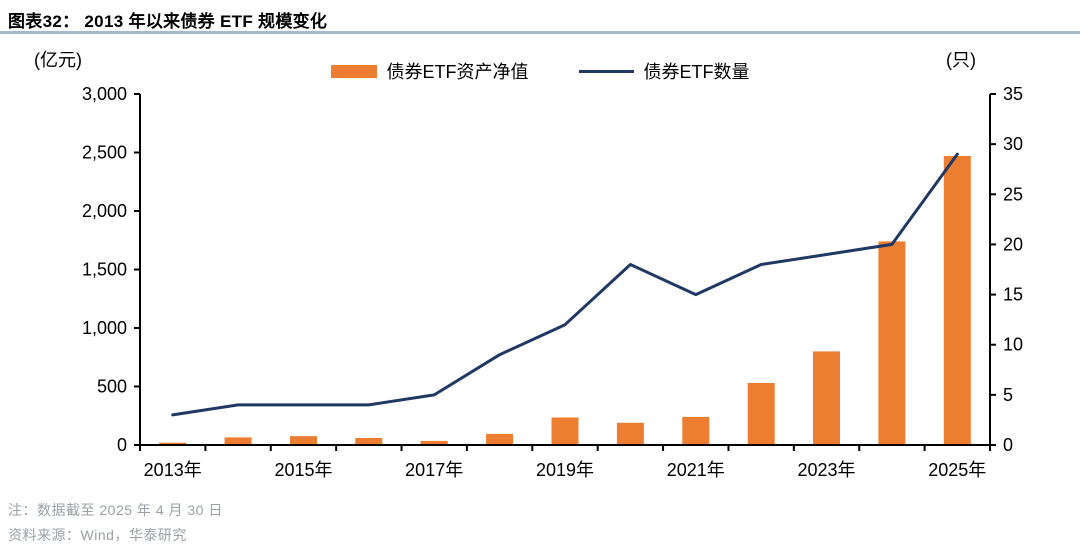 This screenshot has height=551, width=1080. What do you see at coordinates (1013, 194) in the screenshot?
I see `y-right-tick-label: 25` at bounding box center [1013, 194].